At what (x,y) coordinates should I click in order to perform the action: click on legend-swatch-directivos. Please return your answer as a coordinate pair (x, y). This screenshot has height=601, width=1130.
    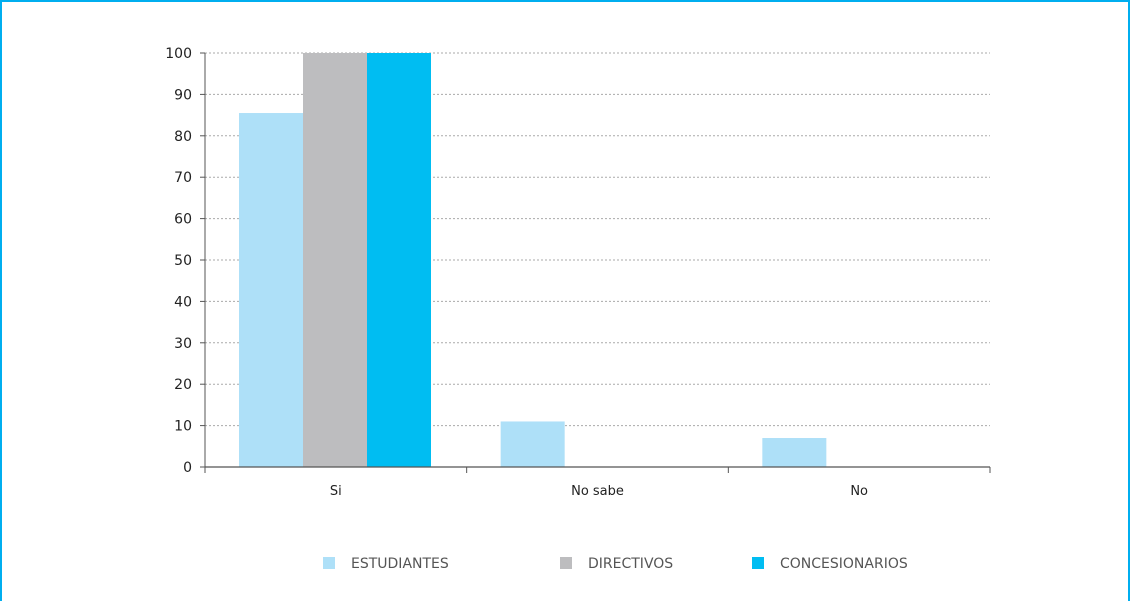
    Looking at the image, I should click on (566, 563).